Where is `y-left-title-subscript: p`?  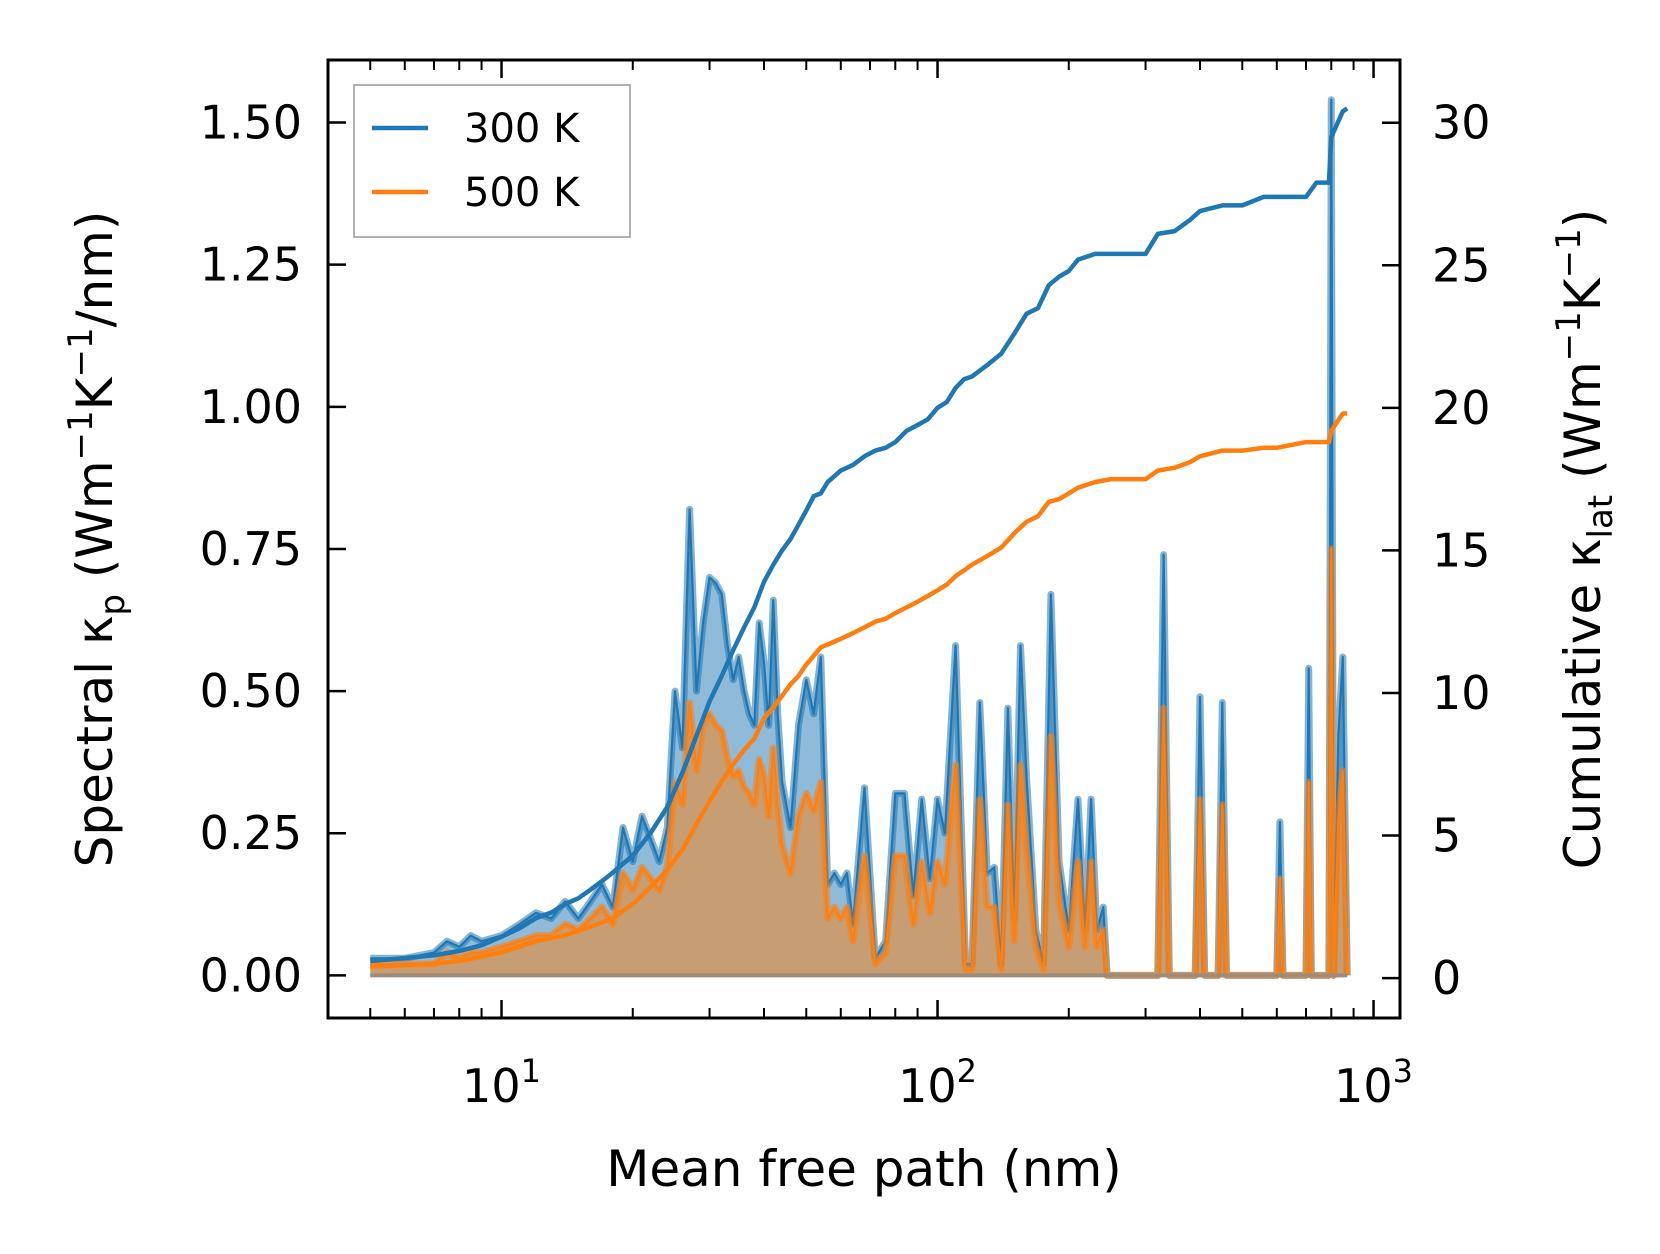
y-left-title-subscript: p is located at coordinates (113, 605).